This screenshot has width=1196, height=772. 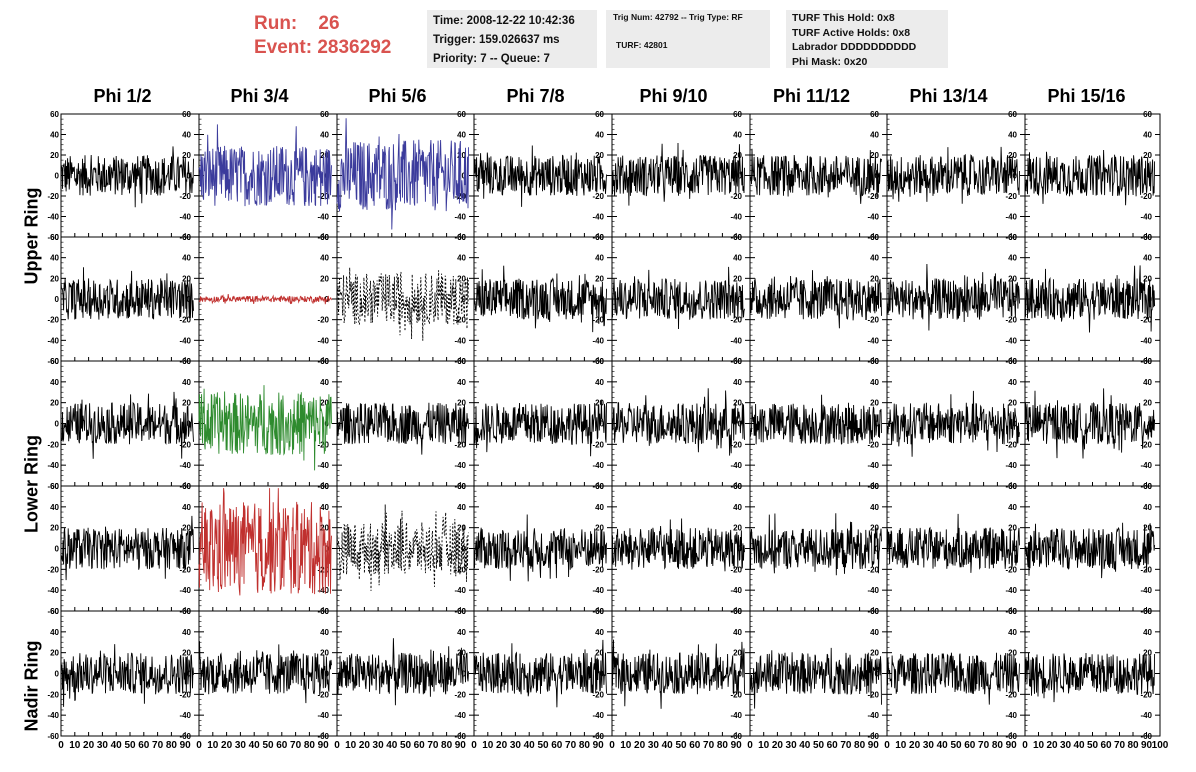 What do you see at coordinates (535, 96) in the screenshot?
I see `column-header-phi-7-8: Phi 7/8` at bounding box center [535, 96].